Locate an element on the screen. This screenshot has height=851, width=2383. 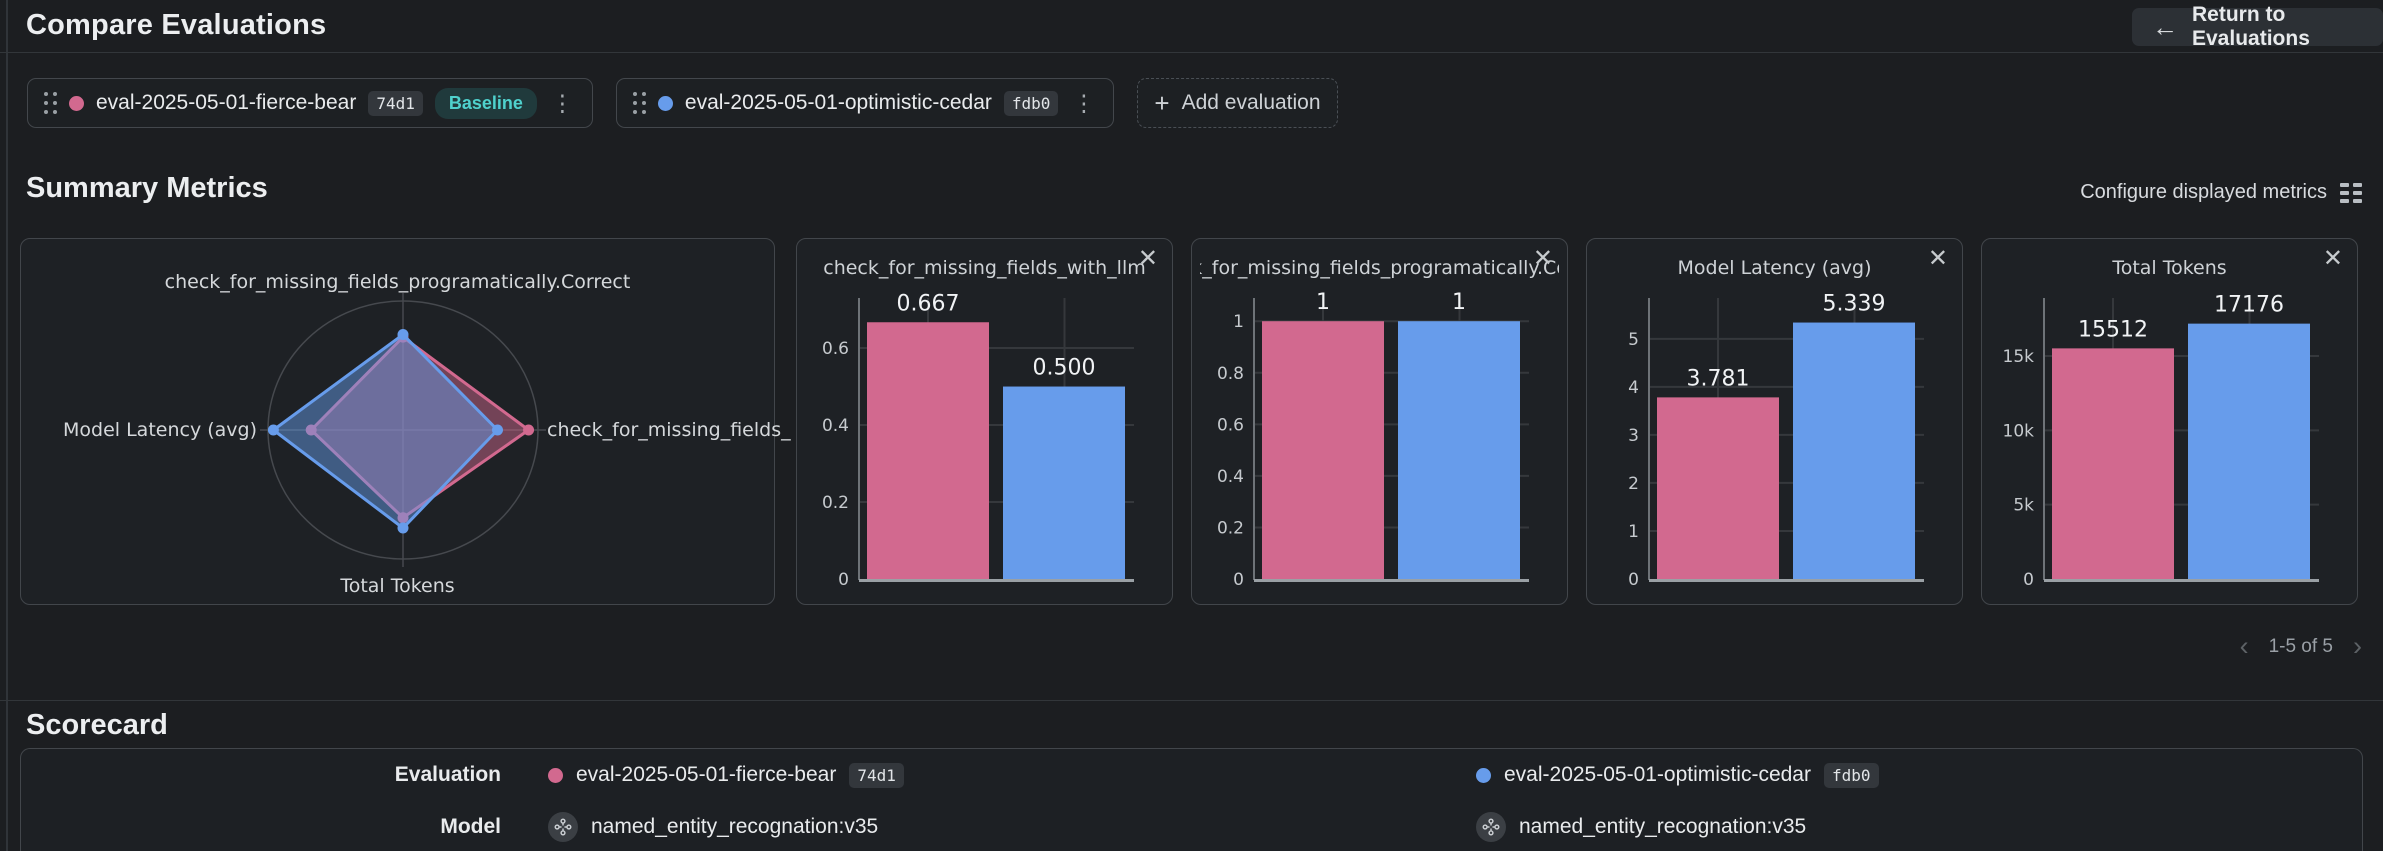
add-evaluation-button: + Add evaluation is located at coordinates (1237, 103).